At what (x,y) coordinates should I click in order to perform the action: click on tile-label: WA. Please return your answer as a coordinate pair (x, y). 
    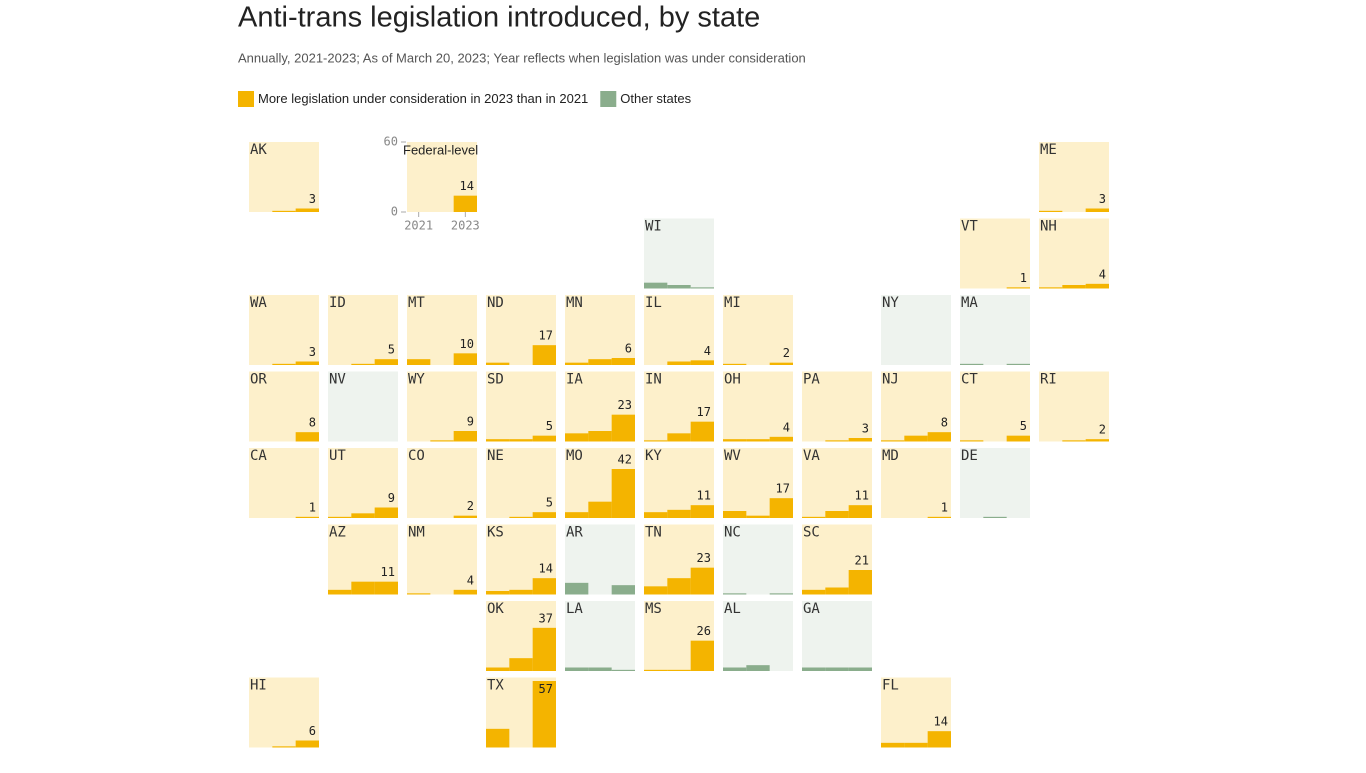
    Looking at the image, I should click on (258, 303).